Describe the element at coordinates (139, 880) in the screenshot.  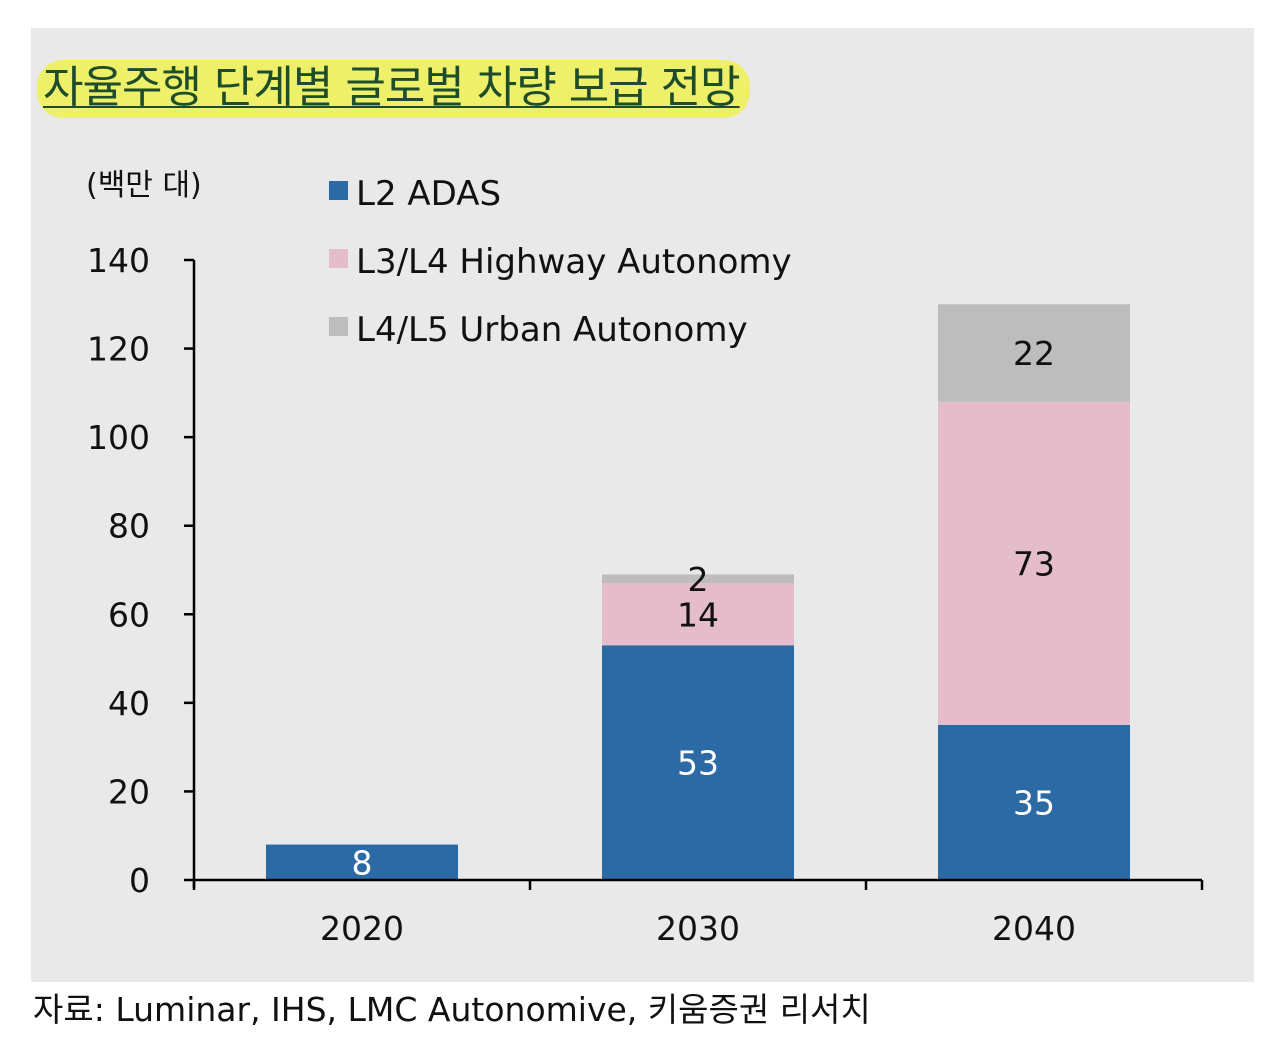
I see `y-tick-label-0: 0` at that location.